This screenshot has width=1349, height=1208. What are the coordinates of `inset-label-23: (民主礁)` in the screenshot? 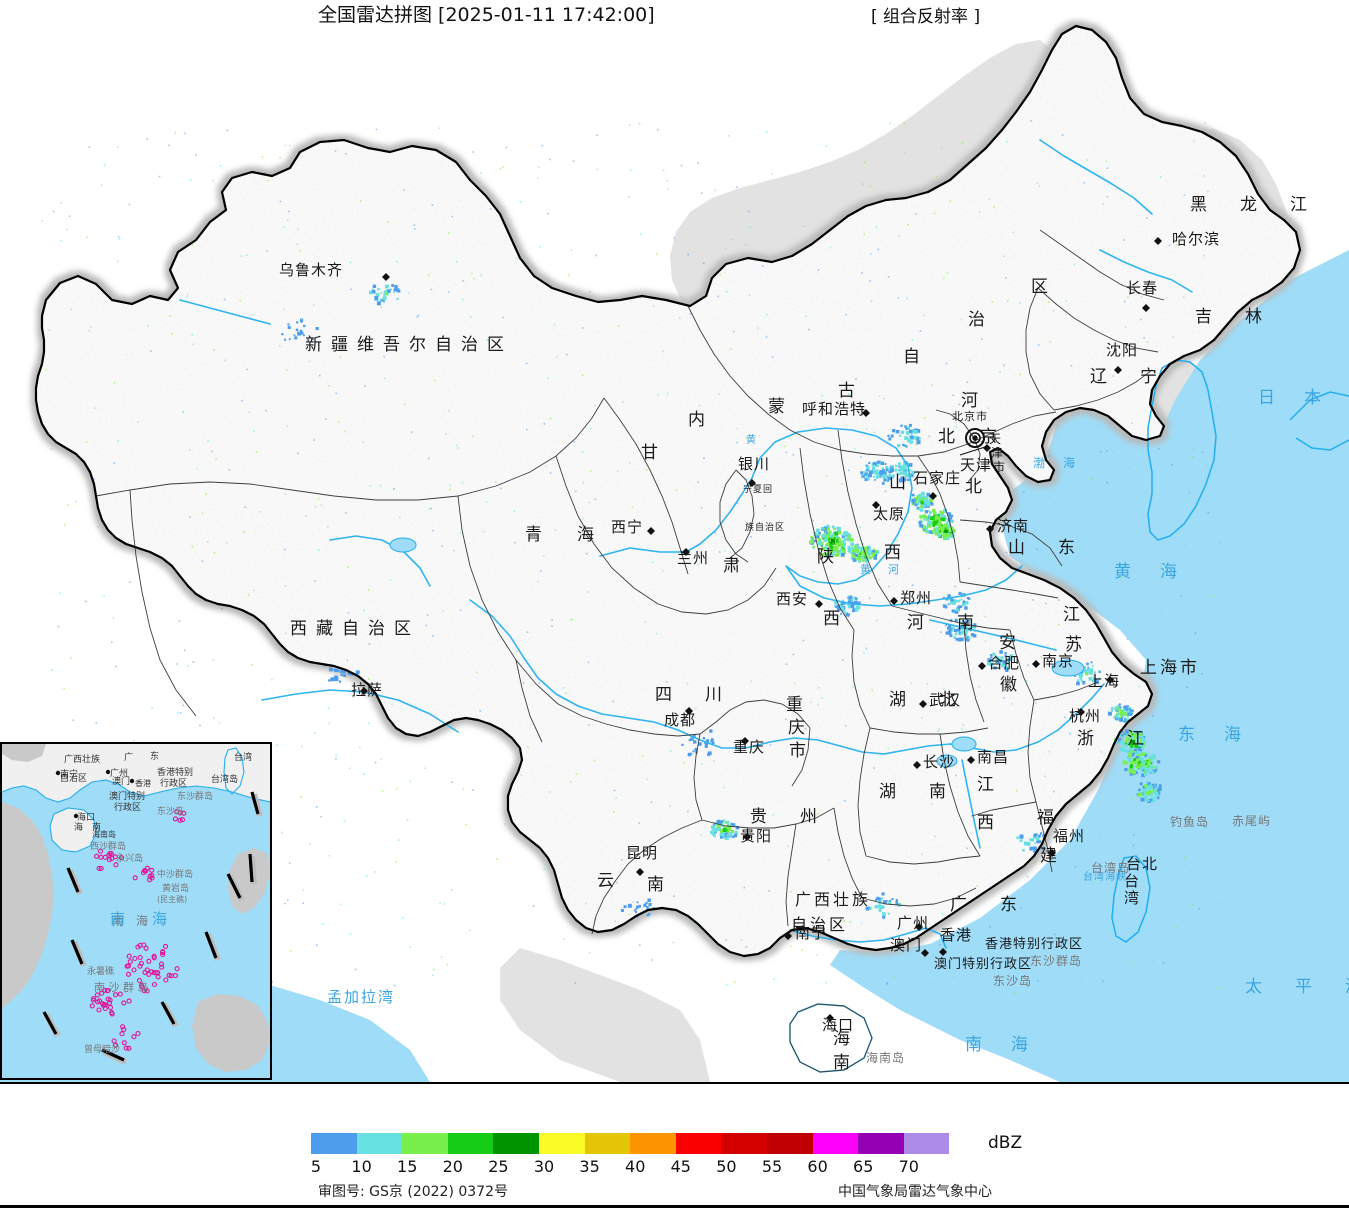 It's located at (172, 899).